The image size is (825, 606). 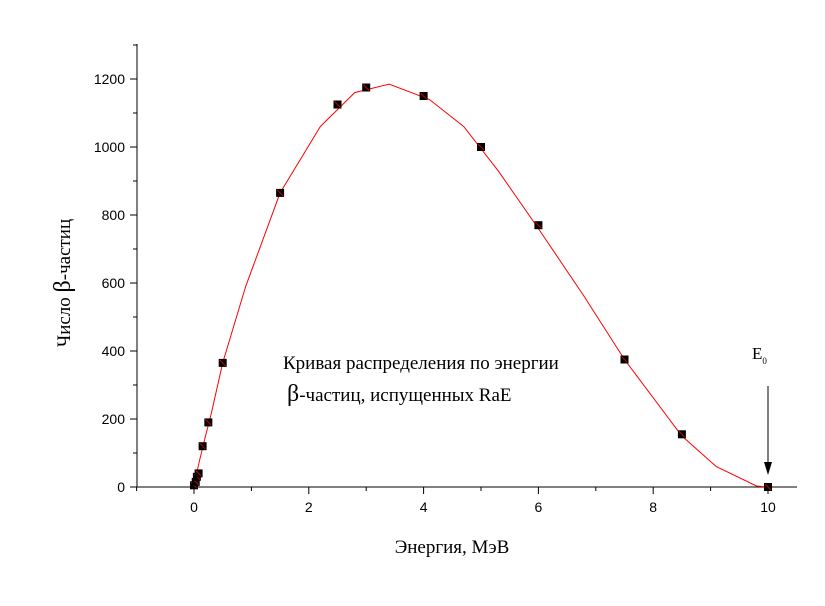 What do you see at coordinates (64, 249) in the screenshot?
I see `y-axis-title-suffix: -частиц` at bounding box center [64, 249].